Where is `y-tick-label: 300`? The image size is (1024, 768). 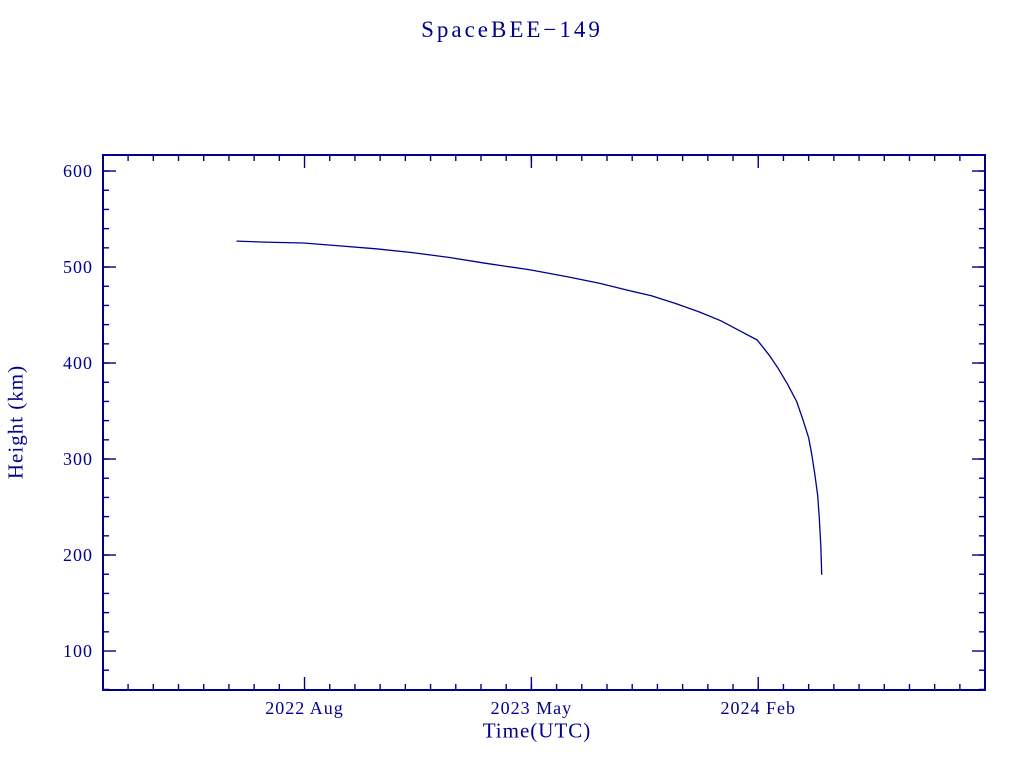 y-tick-label: 300 is located at coordinates (78, 459).